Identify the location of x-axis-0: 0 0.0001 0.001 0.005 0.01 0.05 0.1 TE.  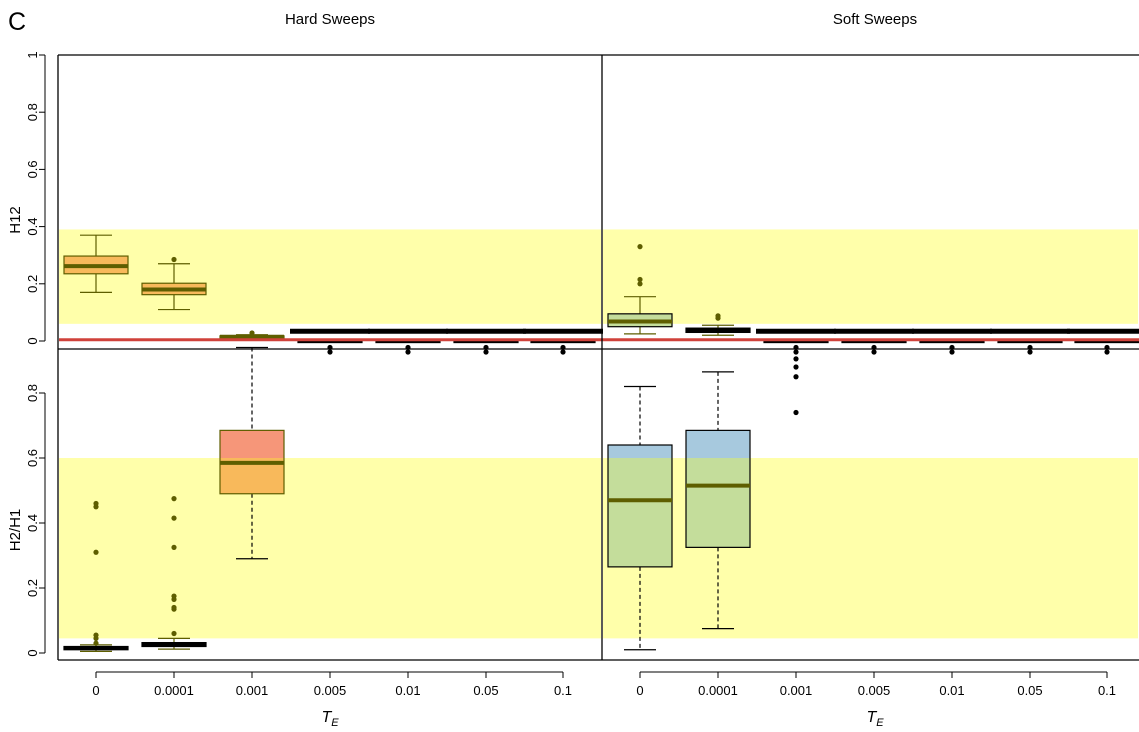
(332, 700).